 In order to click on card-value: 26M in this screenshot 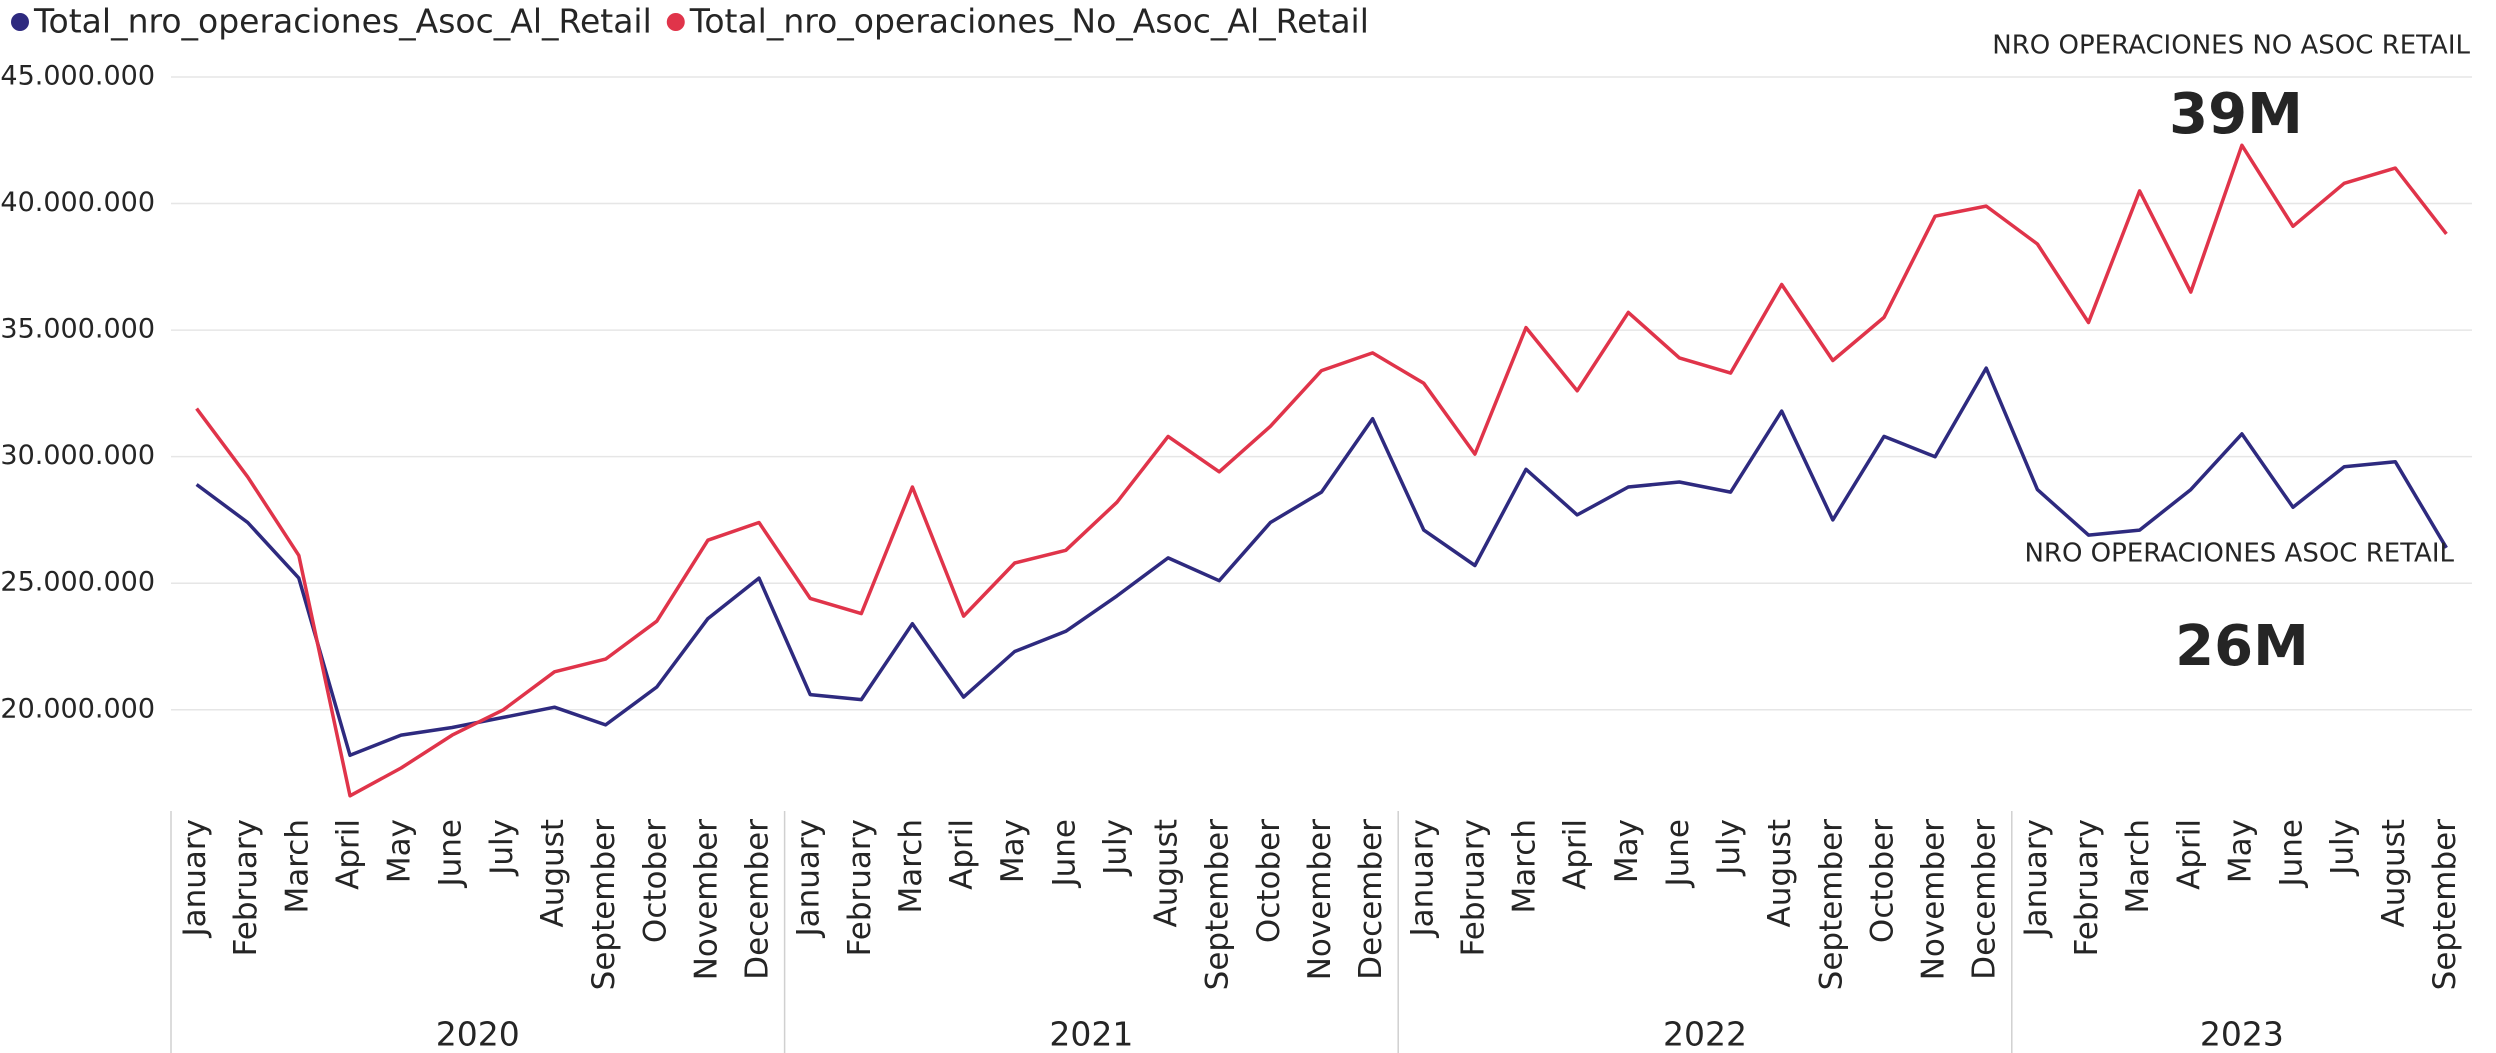, I will do `click(2242, 646)`.